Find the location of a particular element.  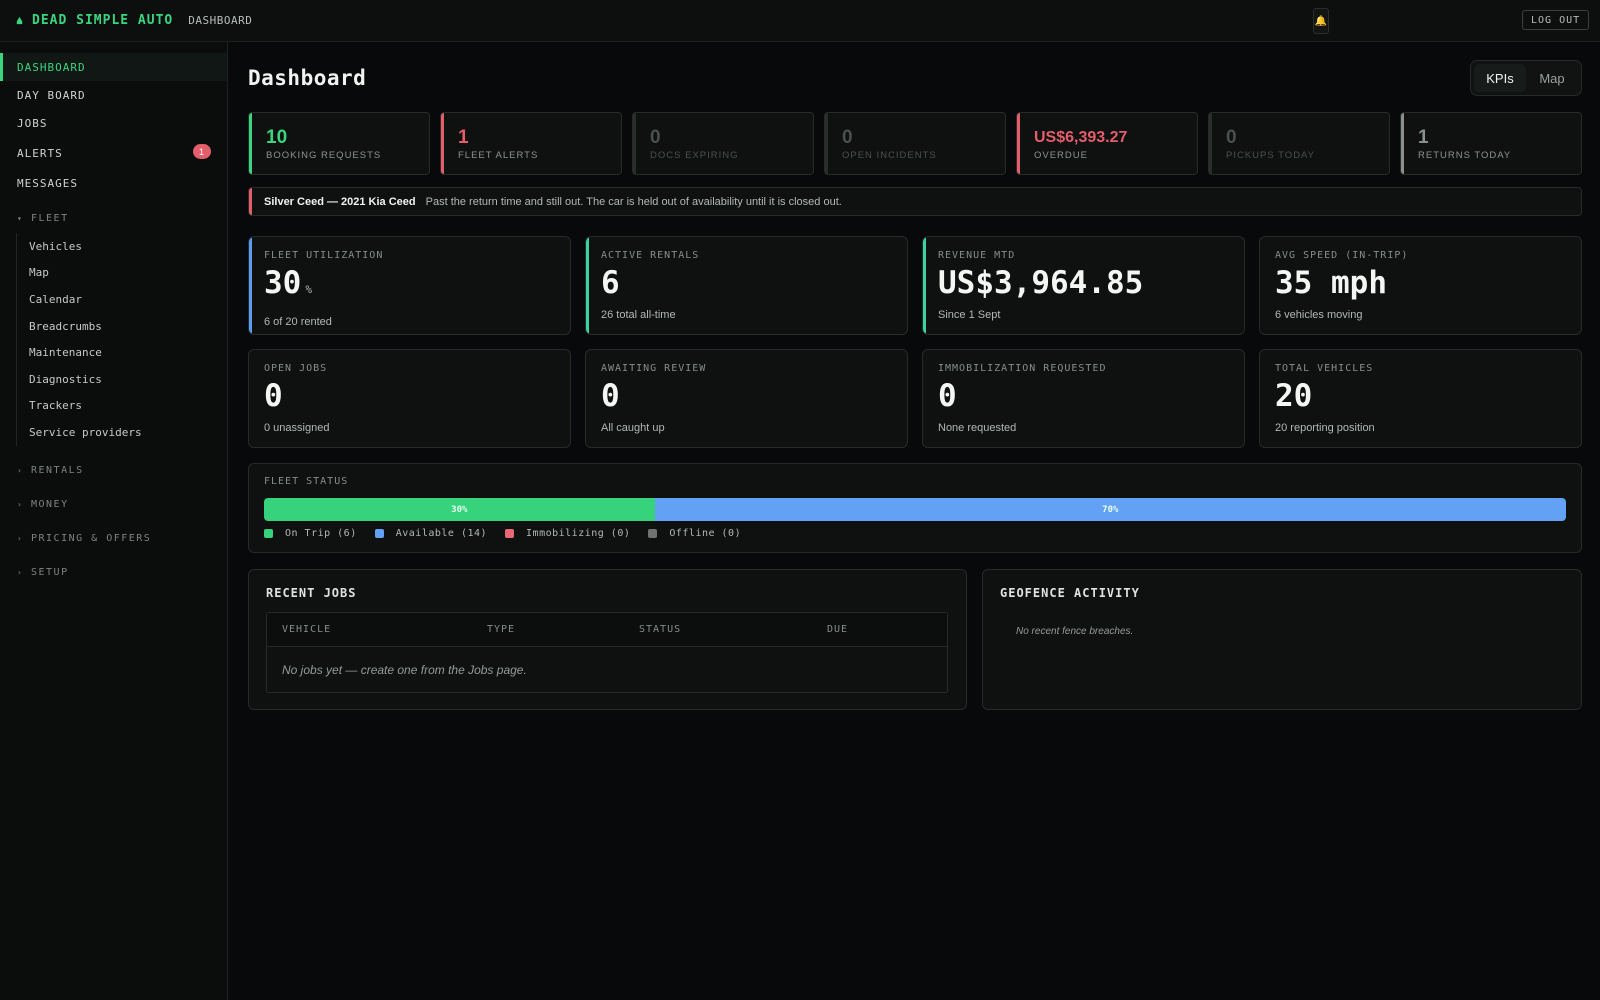

column-header-due: DUE is located at coordinates (838, 629).